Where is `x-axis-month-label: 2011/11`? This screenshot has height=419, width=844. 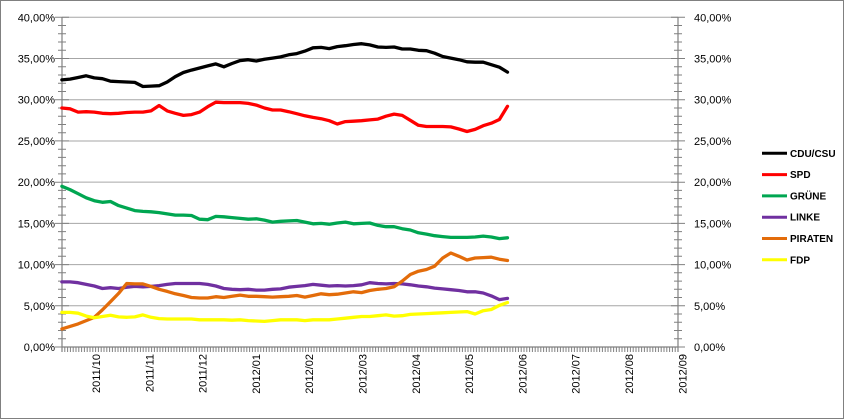
x-axis-month-label: 2011/11 is located at coordinates (150, 373).